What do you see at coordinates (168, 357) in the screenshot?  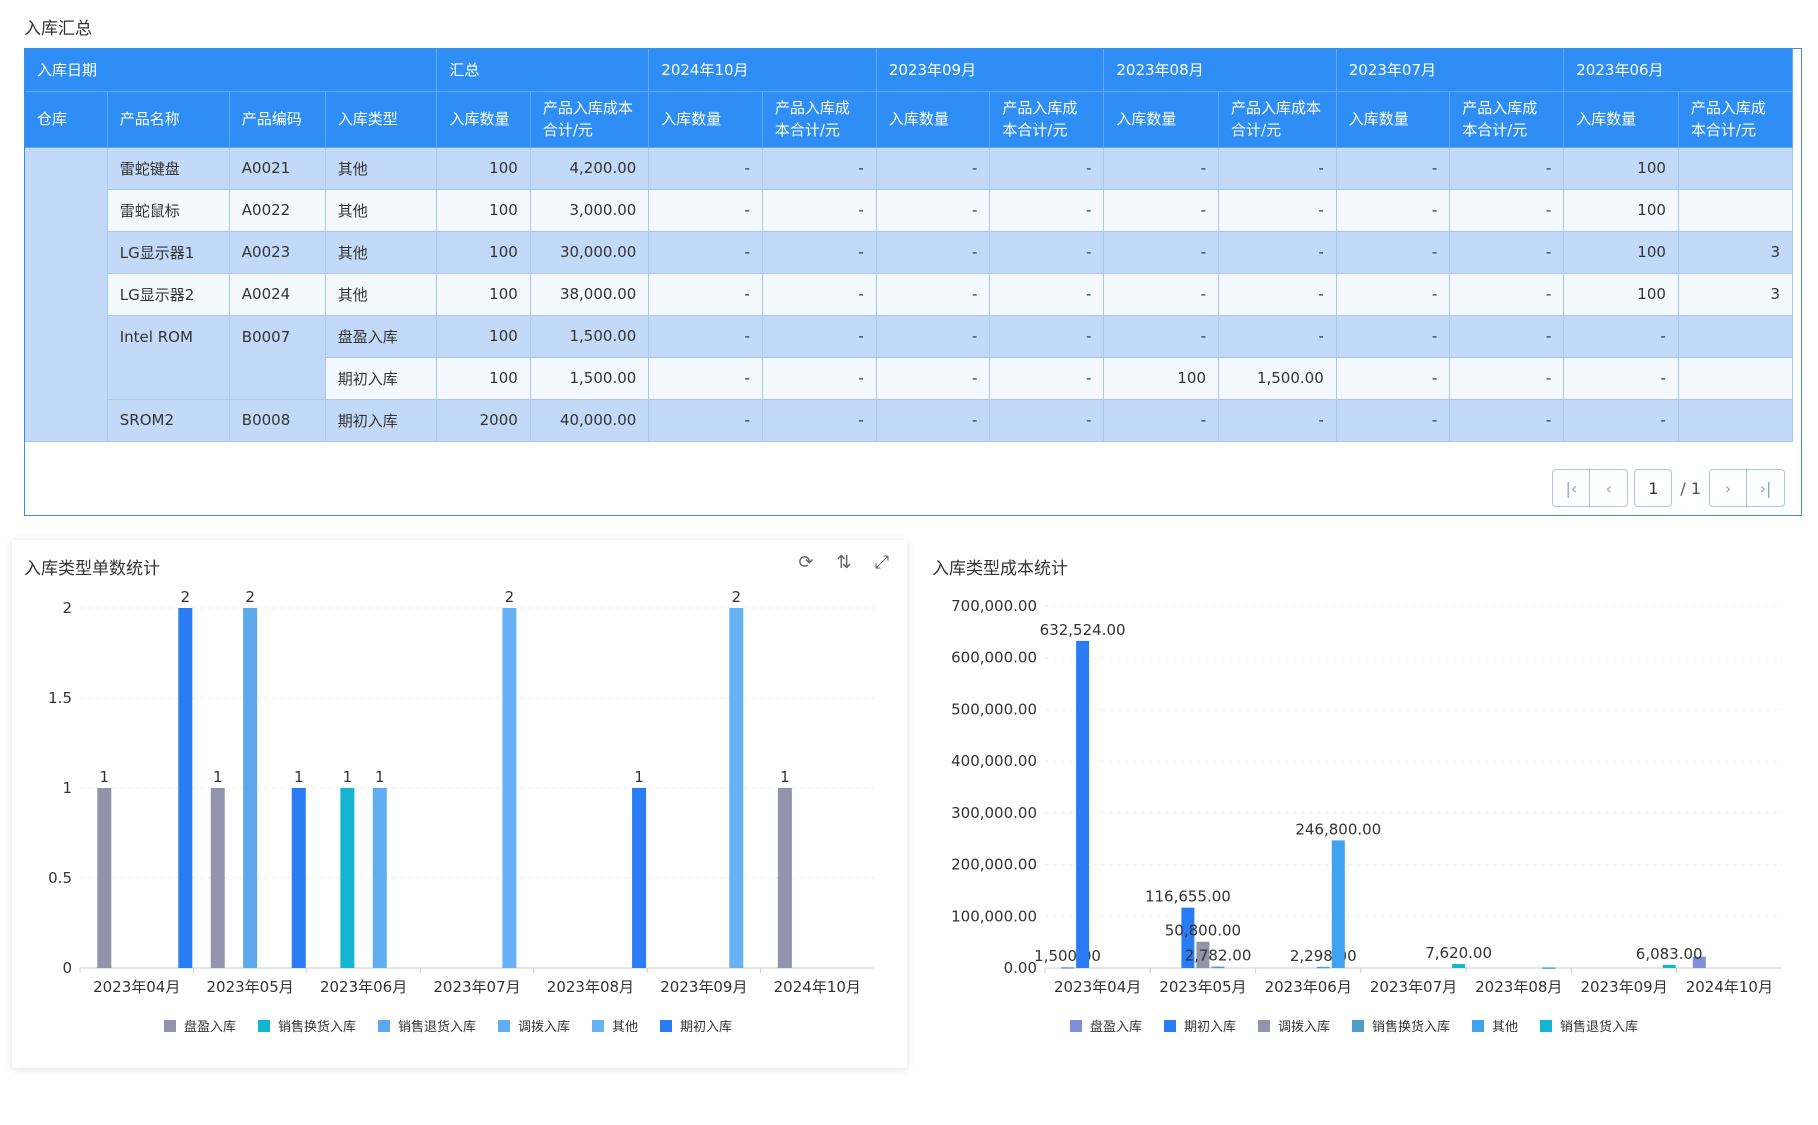 I see `table-cell: Intel ROM` at bounding box center [168, 357].